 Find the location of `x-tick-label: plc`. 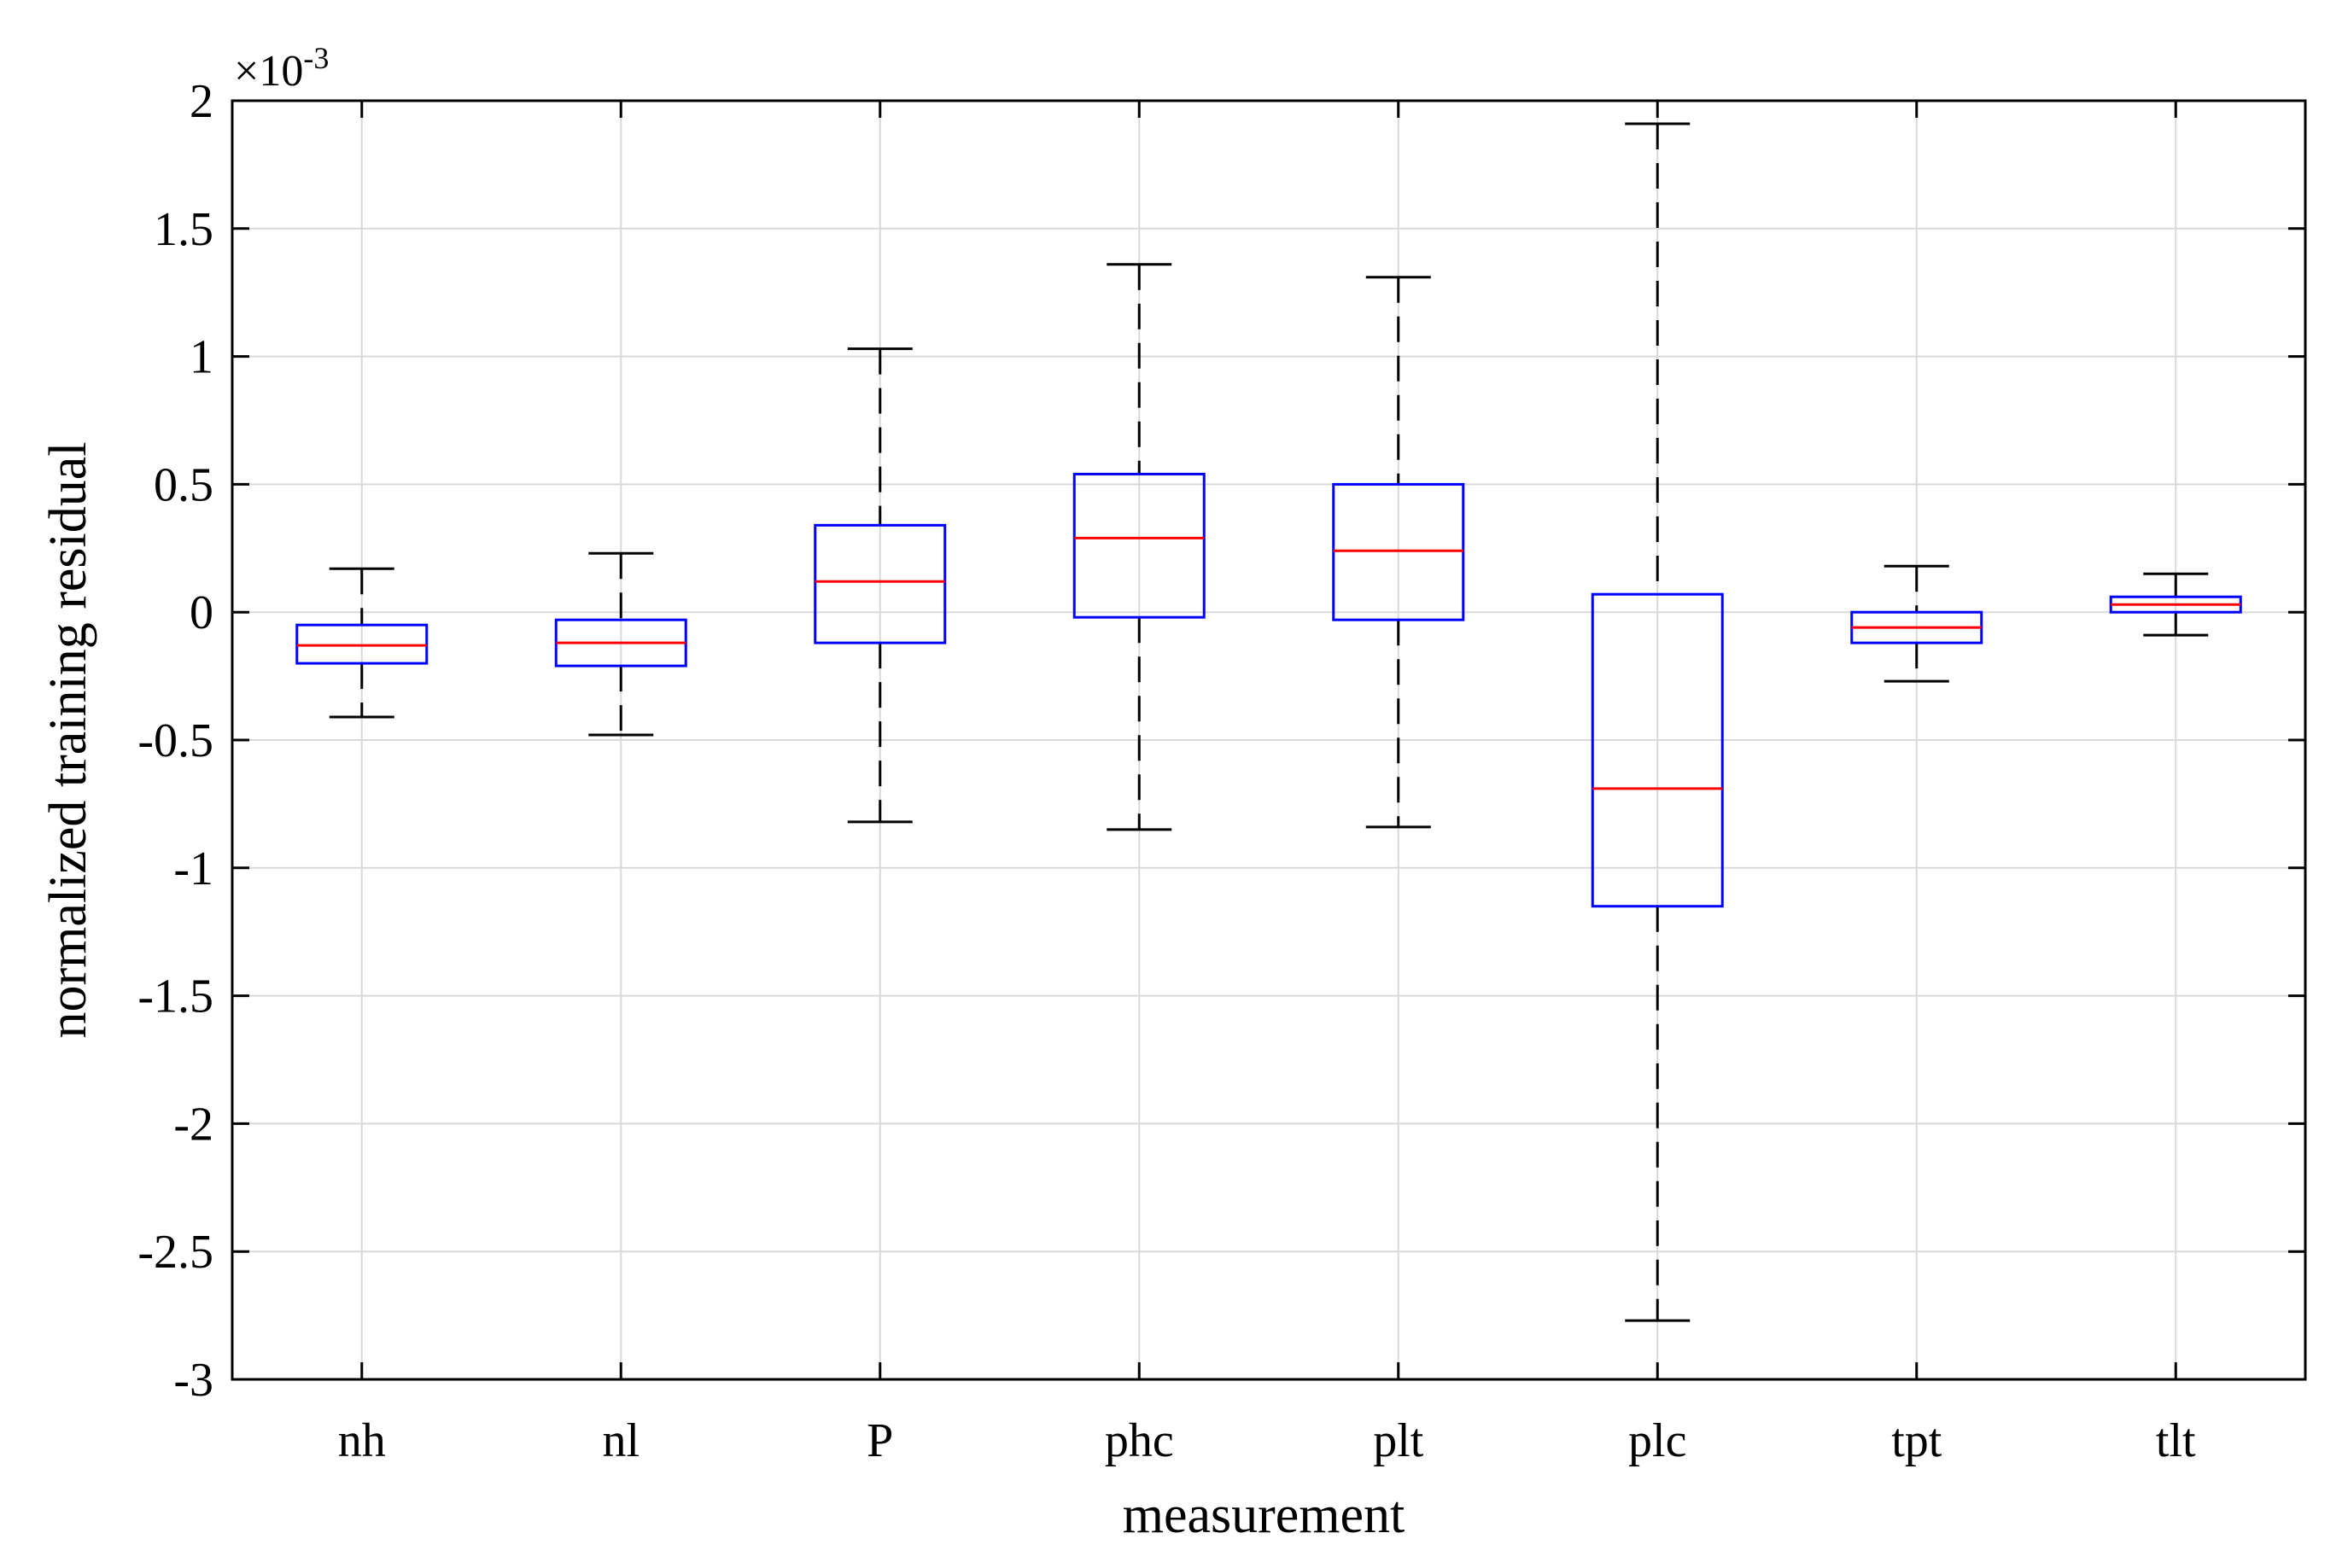

x-tick-label: plc is located at coordinates (1657, 1440).